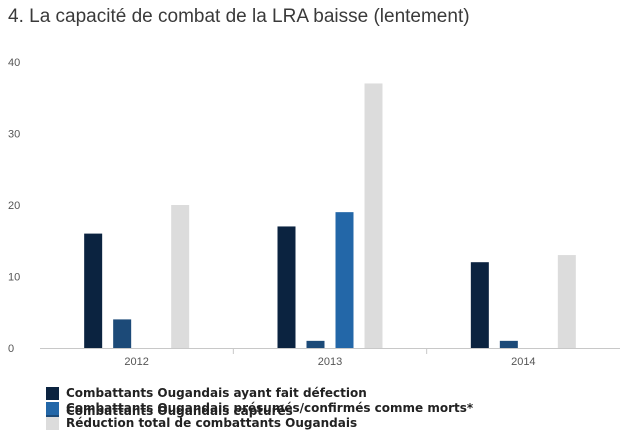  Describe the element at coordinates (212, 423) in the screenshot. I see `legend-label-total: Réduction total de combattants Ougandais` at that location.